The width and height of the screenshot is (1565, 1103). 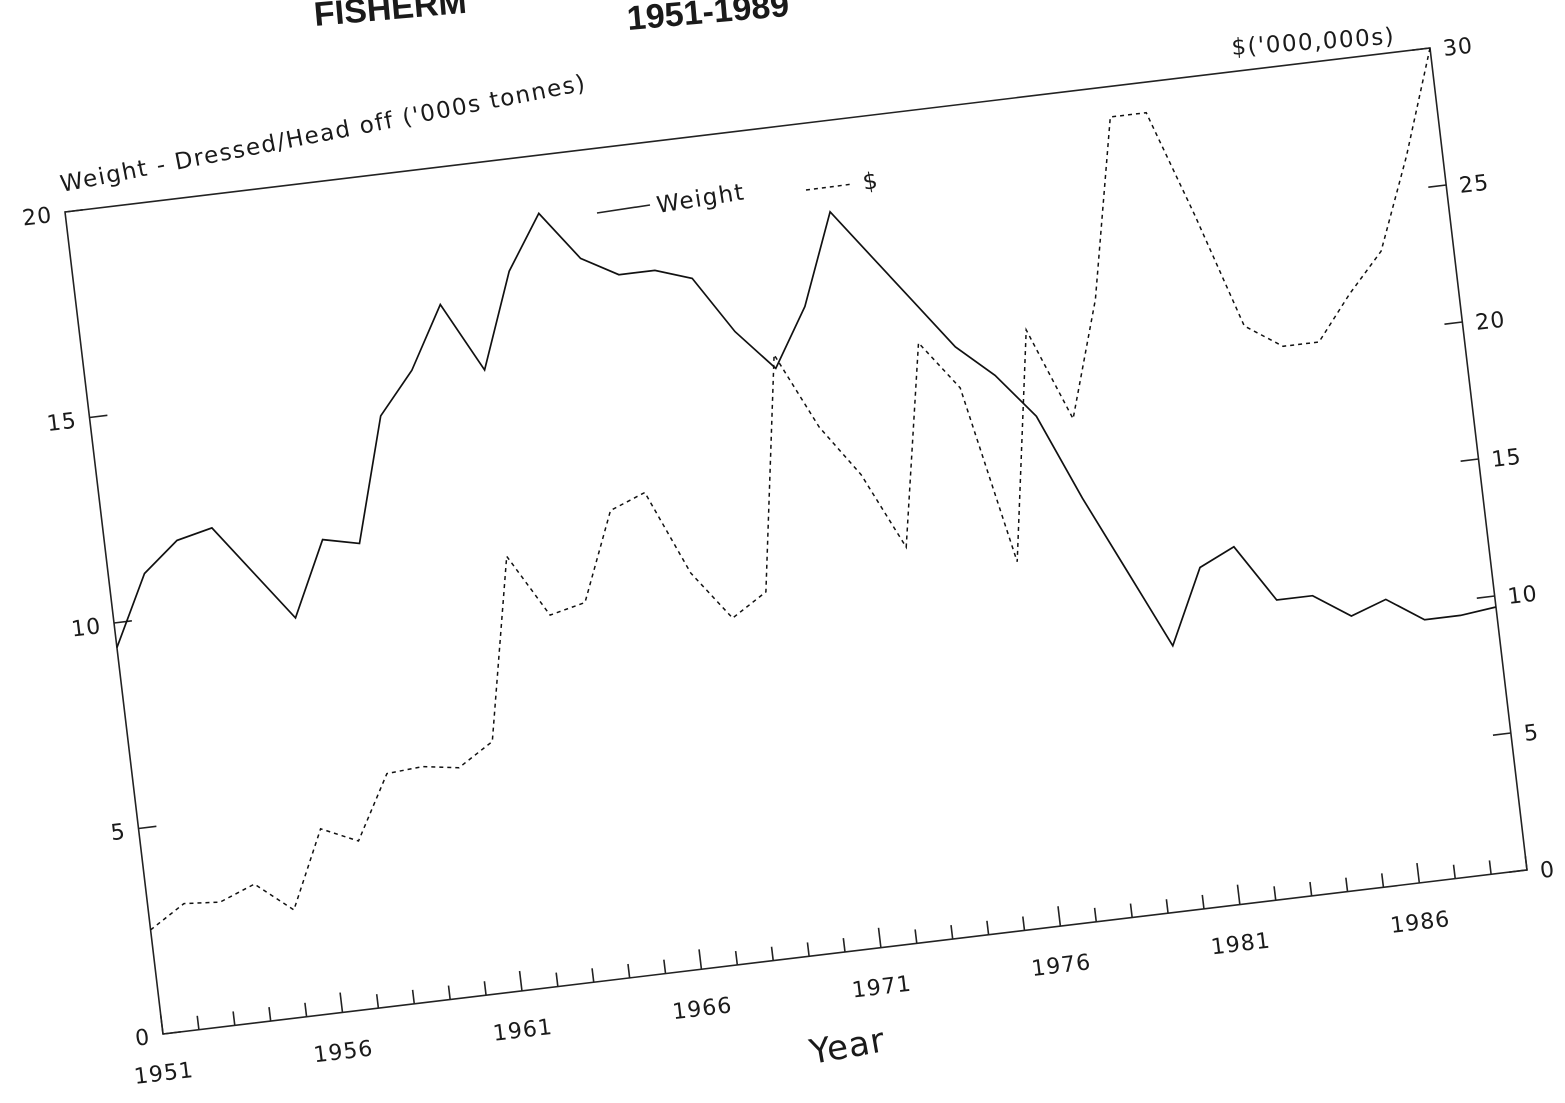 I want to click on x-tick-label: 1986, so click(x=1420, y=923).